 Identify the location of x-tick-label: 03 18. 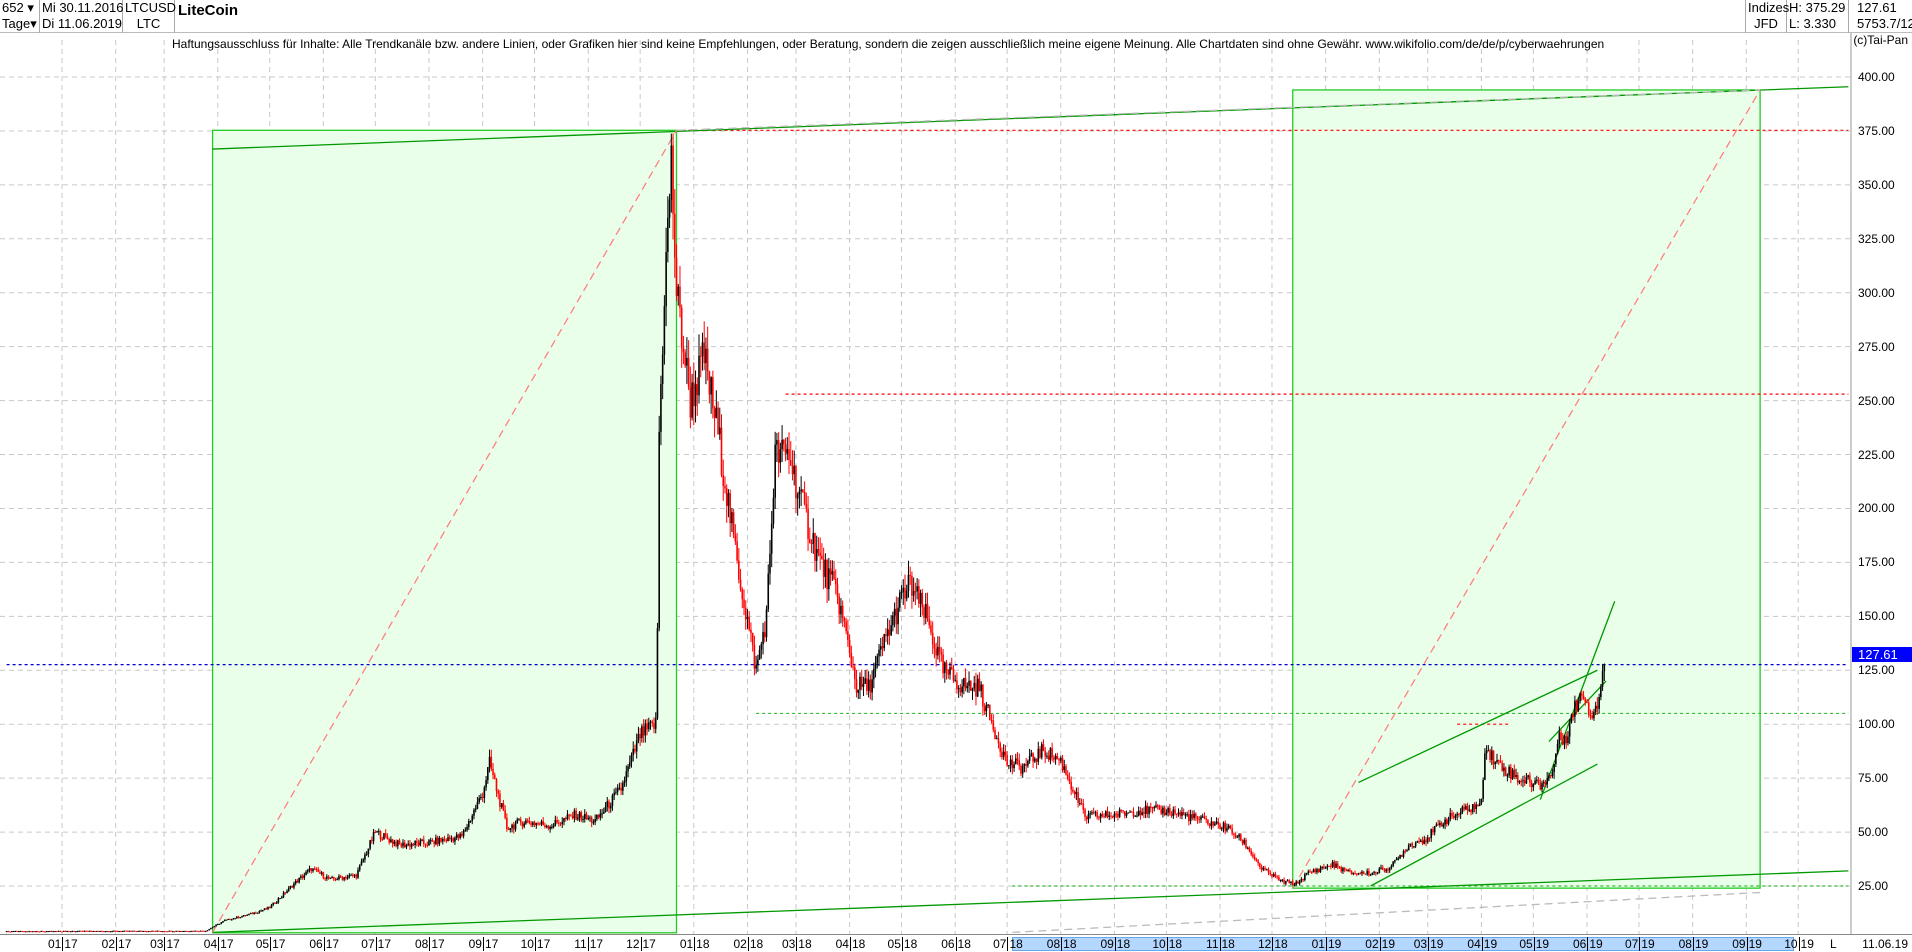
(796, 944).